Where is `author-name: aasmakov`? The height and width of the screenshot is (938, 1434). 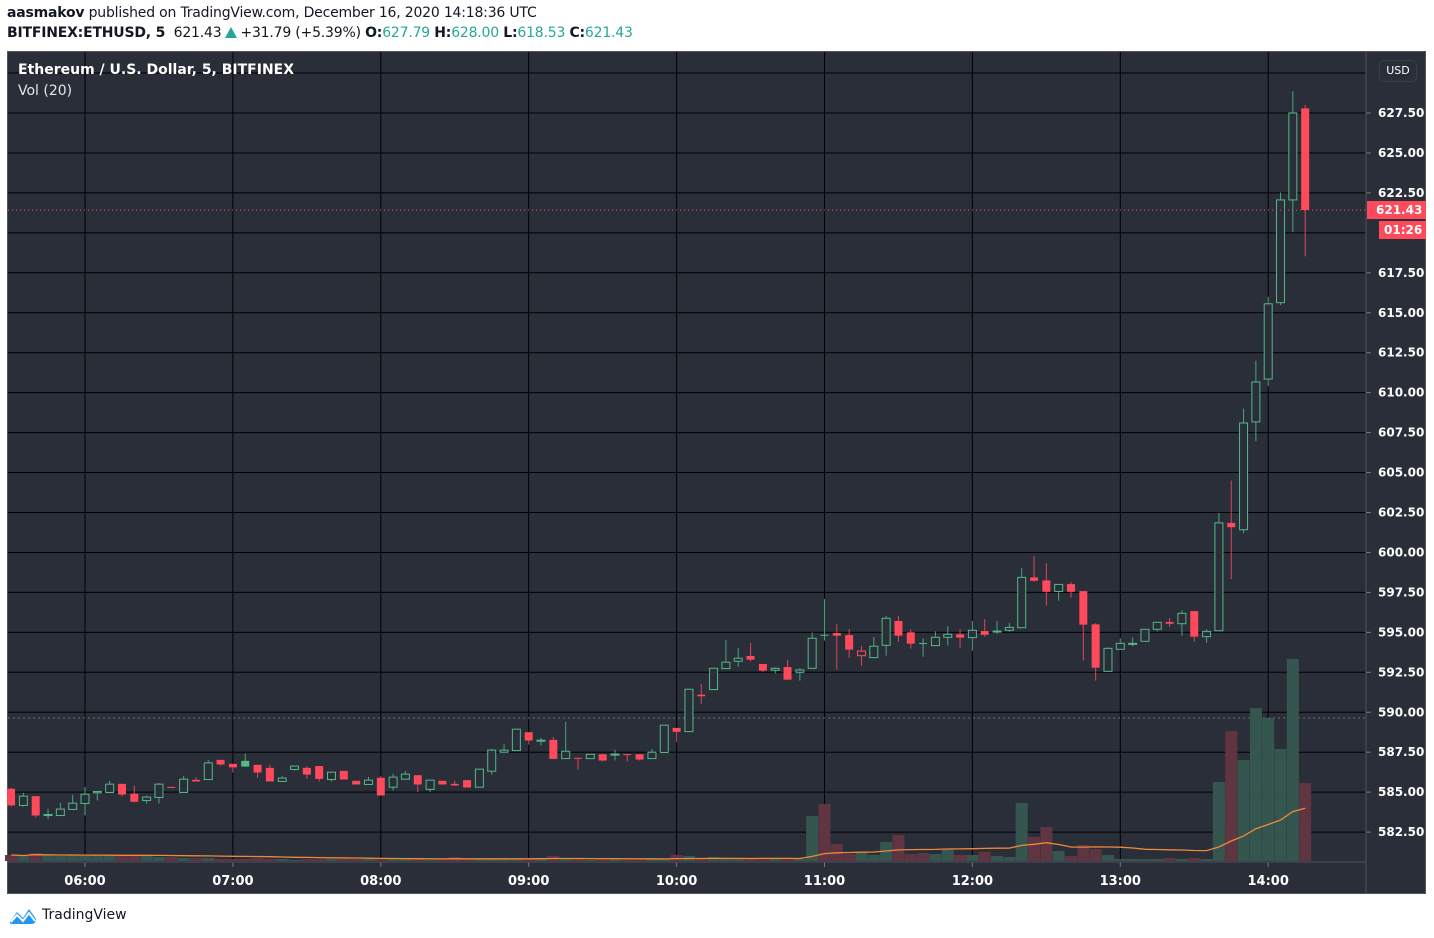 author-name: aasmakov is located at coordinates (46, 13).